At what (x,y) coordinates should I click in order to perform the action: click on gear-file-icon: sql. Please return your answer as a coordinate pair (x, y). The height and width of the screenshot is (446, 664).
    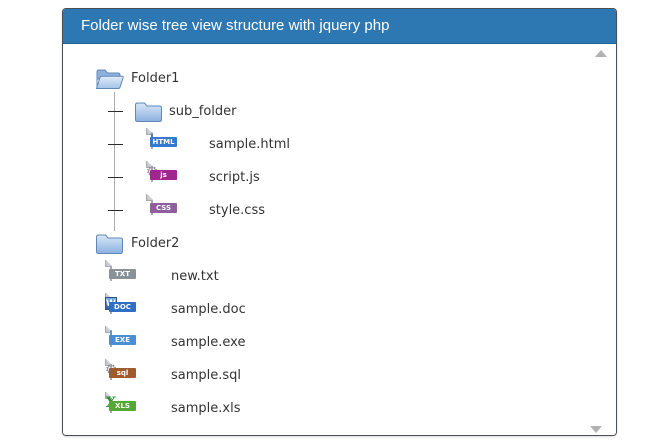
    Looking at the image, I should click on (120, 369).